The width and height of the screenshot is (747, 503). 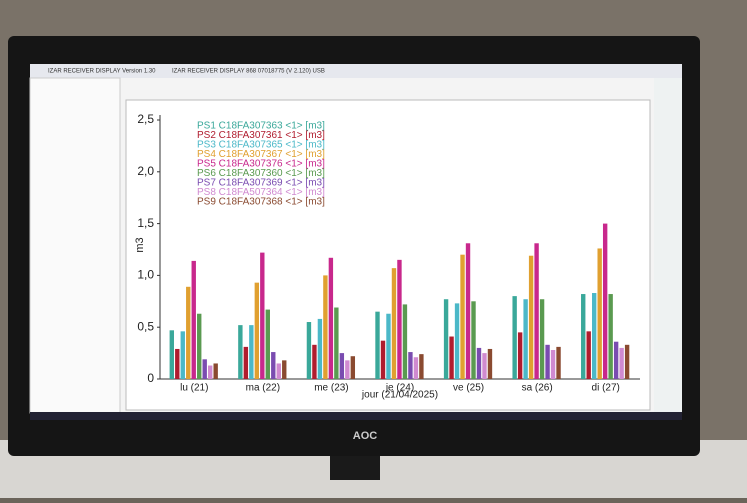 I want to click on x-tick-label: je (24), so click(x=399, y=388).